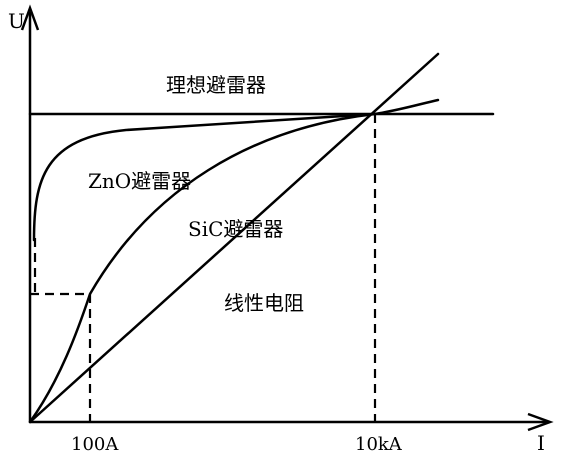 The height and width of the screenshot is (459, 565). Describe the element at coordinates (264, 303) in the screenshot. I see `linear-resistor-label: 线性电阻` at that location.